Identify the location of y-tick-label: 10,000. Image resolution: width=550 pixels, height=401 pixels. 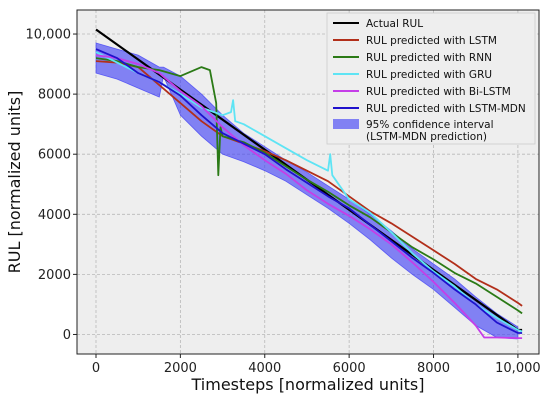
(49, 35).